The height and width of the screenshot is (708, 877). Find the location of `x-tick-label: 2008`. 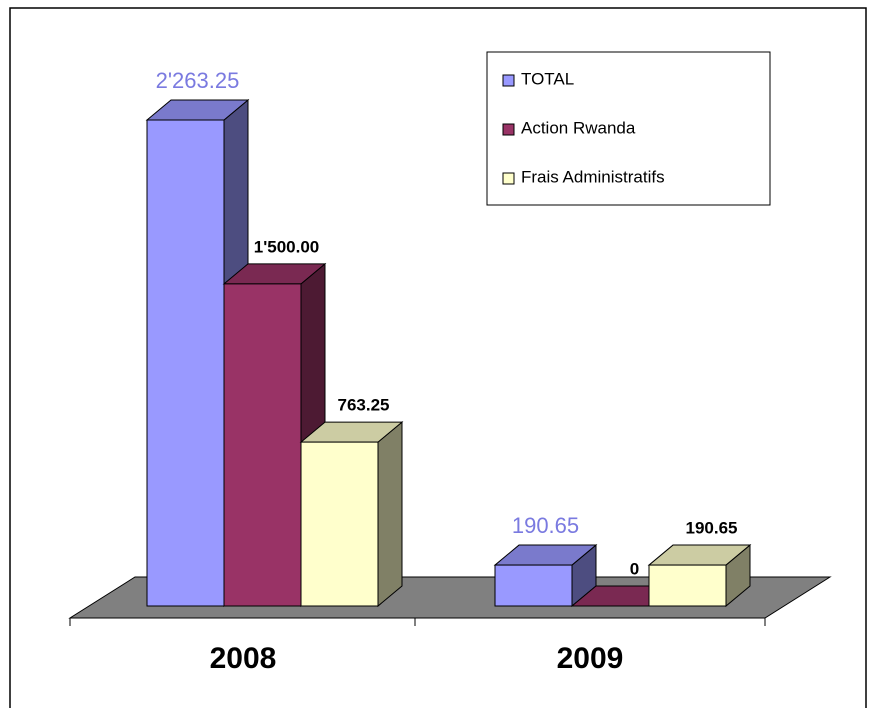

x-tick-label: 2008 is located at coordinates (243, 658).